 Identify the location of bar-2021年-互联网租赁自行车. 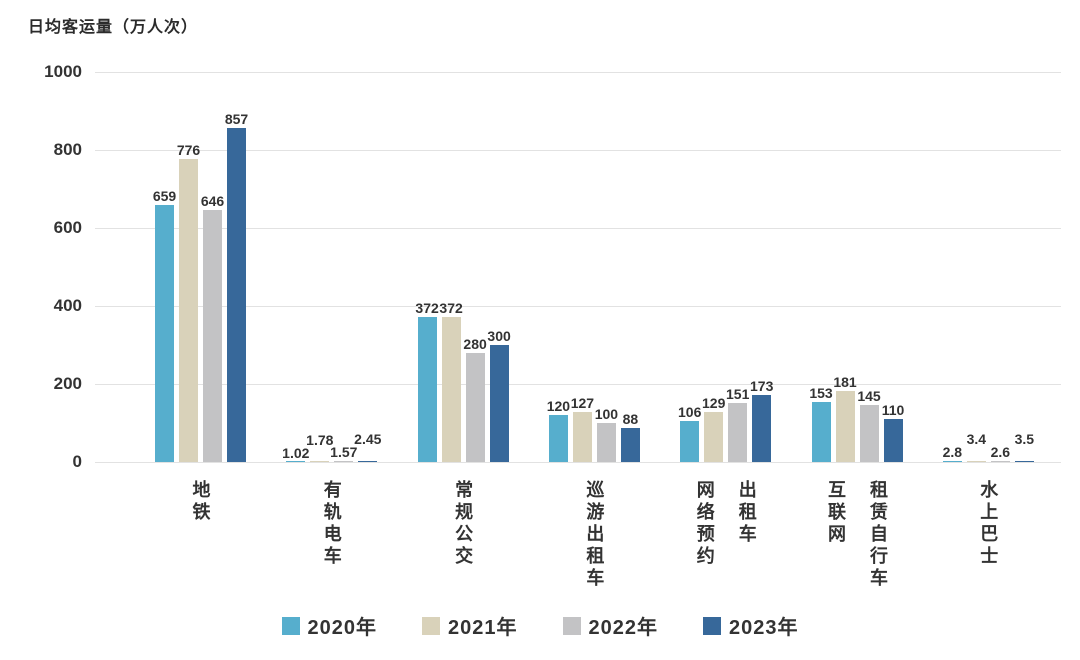
(845, 426).